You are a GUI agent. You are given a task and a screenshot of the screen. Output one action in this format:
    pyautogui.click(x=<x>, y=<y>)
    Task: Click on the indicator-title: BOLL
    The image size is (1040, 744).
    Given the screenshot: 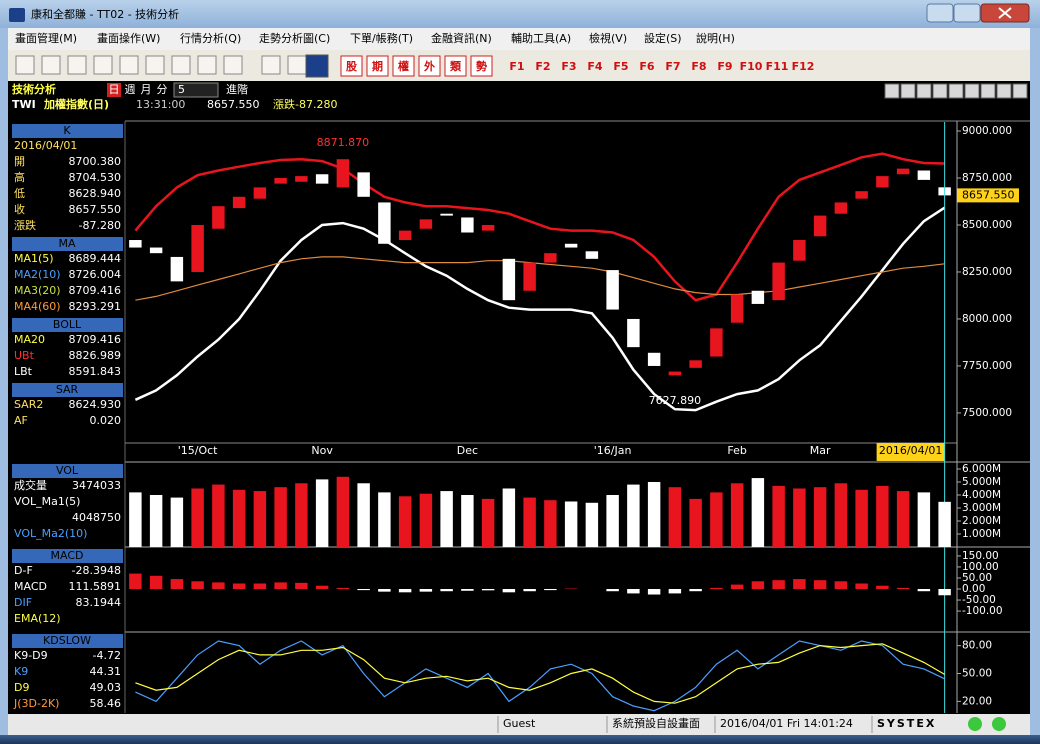 What is the action you would take?
    pyautogui.click(x=67, y=324)
    